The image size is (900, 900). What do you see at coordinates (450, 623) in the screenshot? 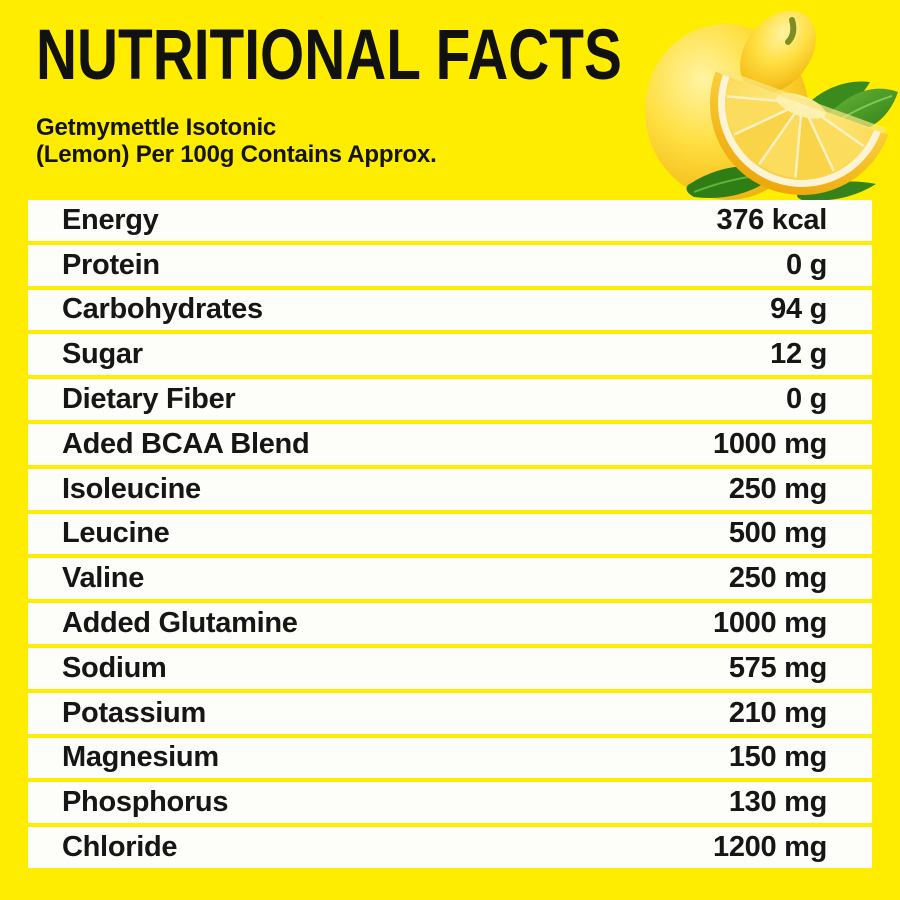
I see `table-row: Added Glutamine 1000 mg` at bounding box center [450, 623].